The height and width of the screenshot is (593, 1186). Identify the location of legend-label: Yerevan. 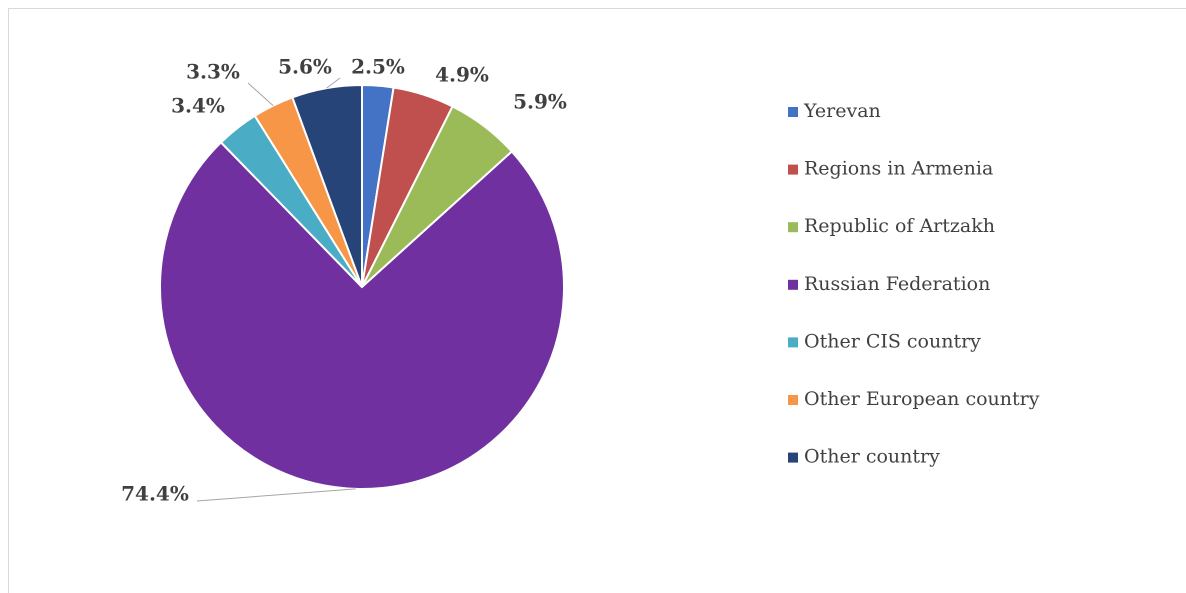
(842, 111).